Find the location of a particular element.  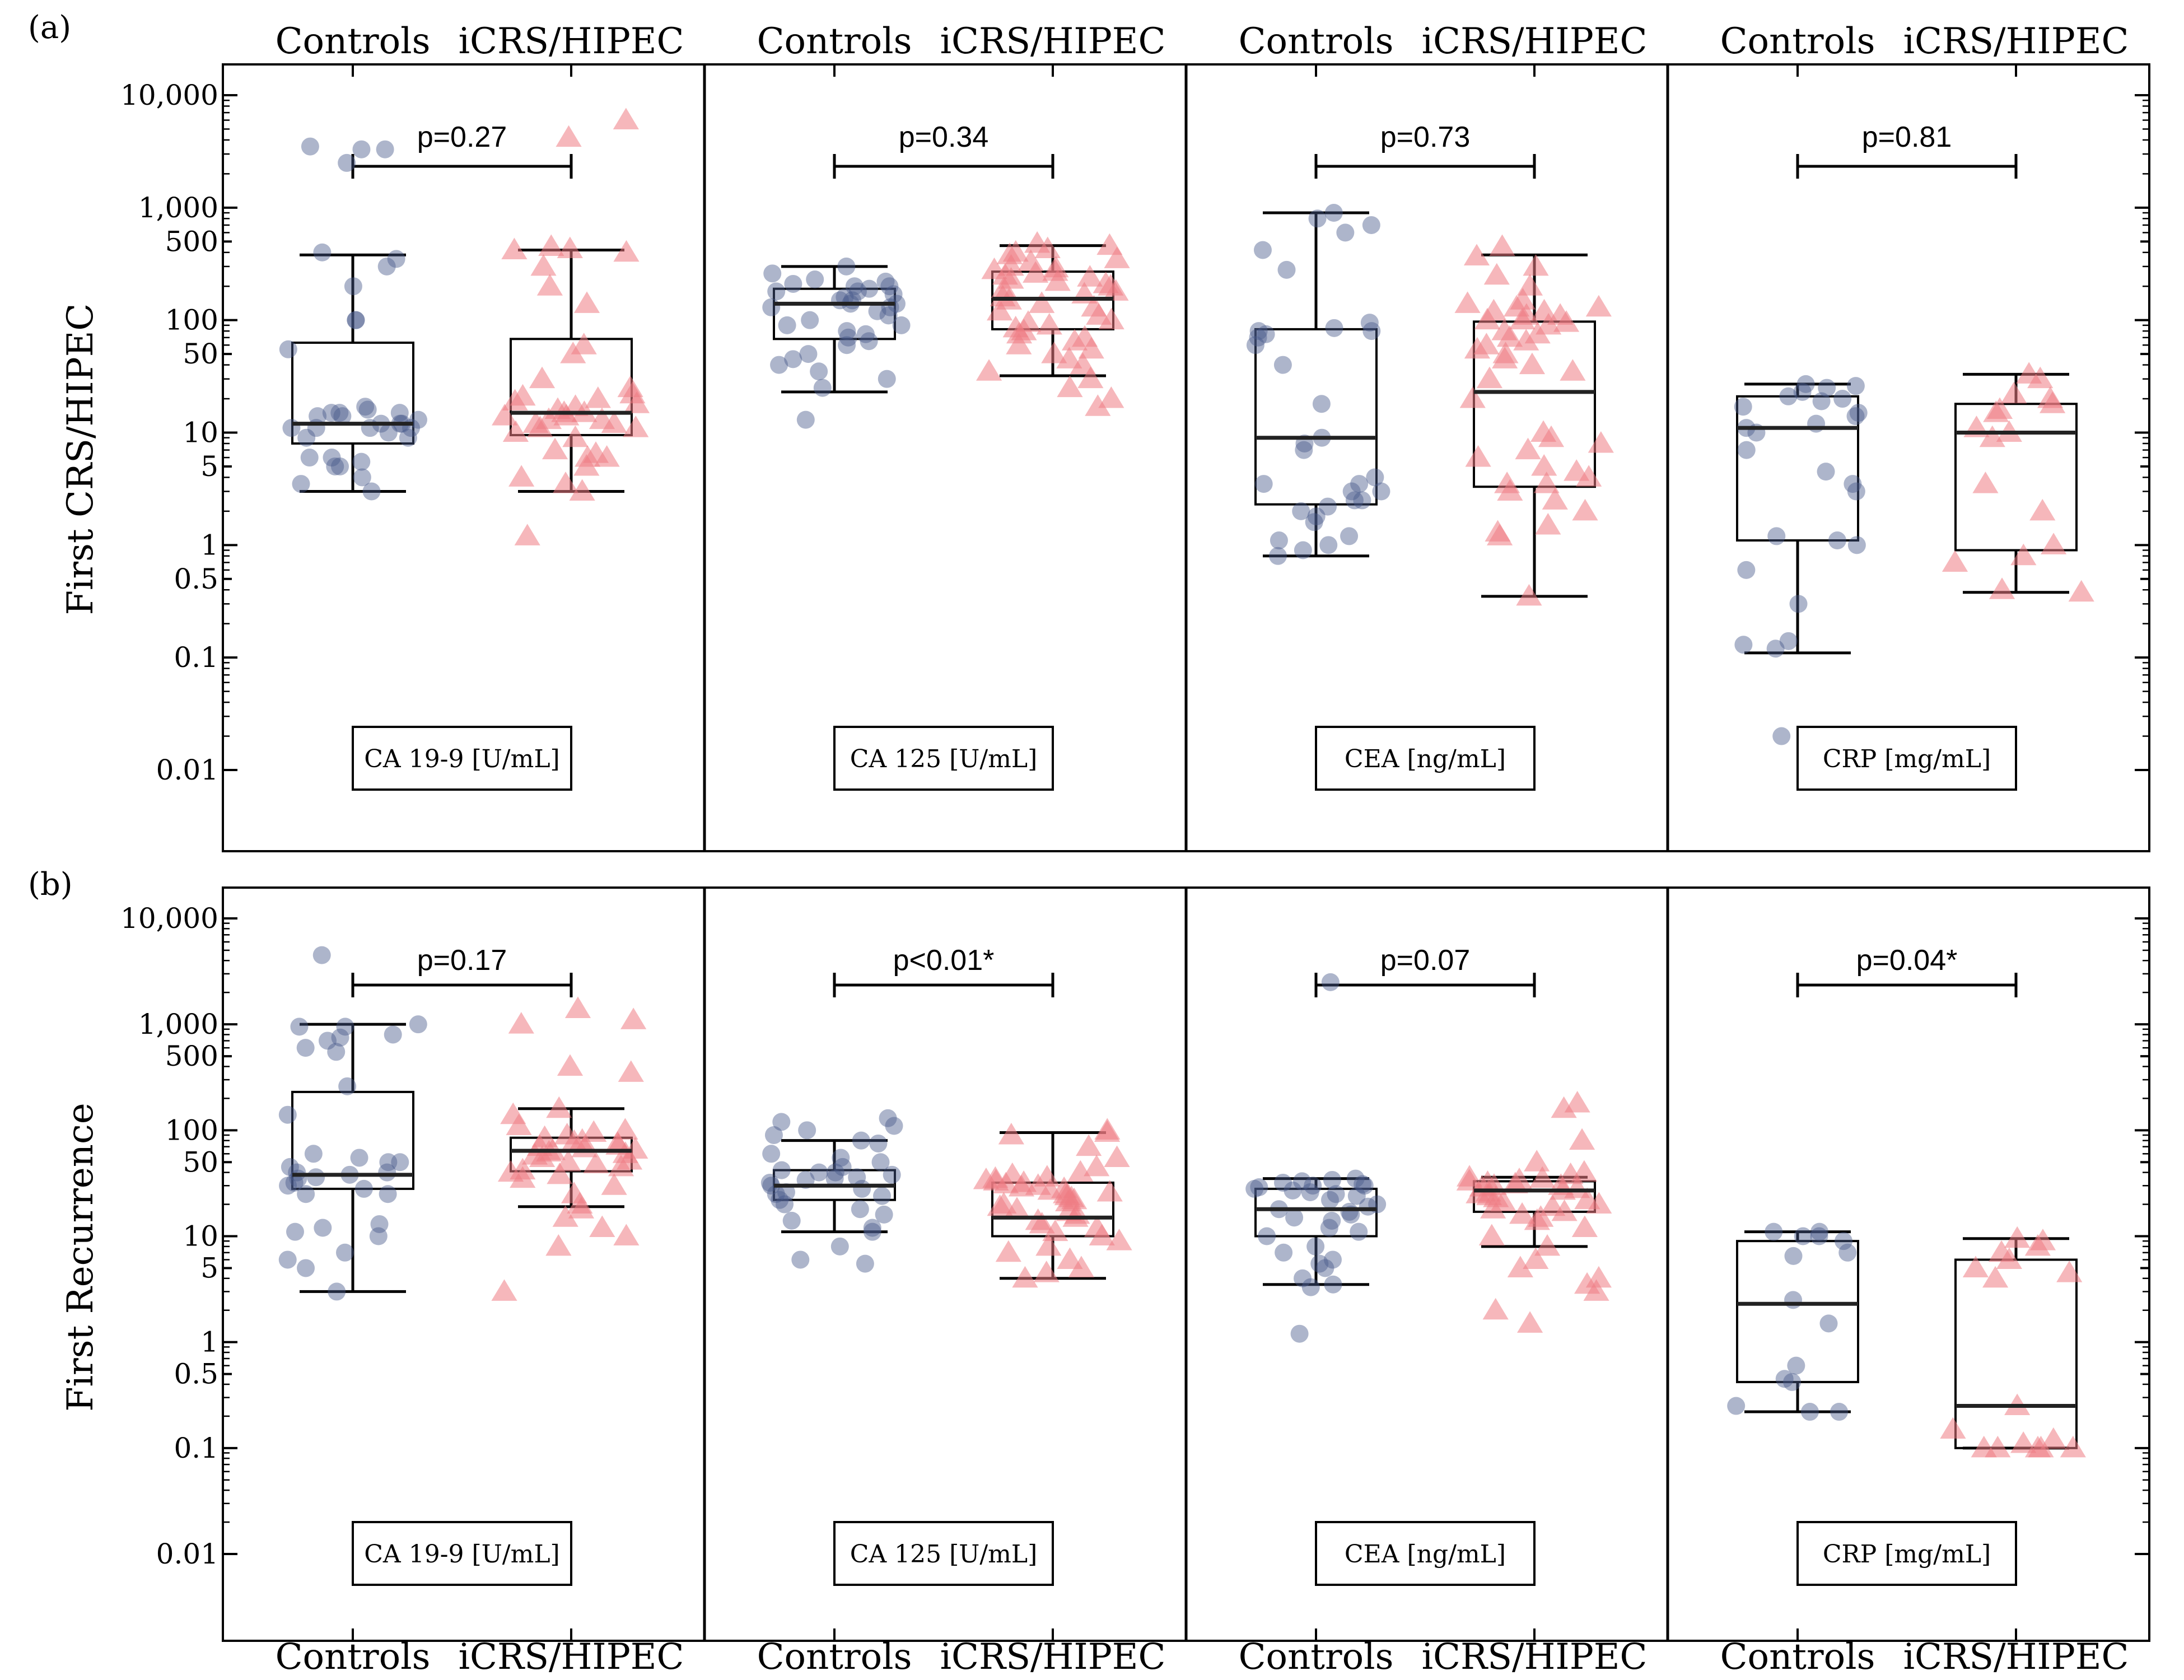

y-tick-label: 1 is located at coordinates (209, 545).